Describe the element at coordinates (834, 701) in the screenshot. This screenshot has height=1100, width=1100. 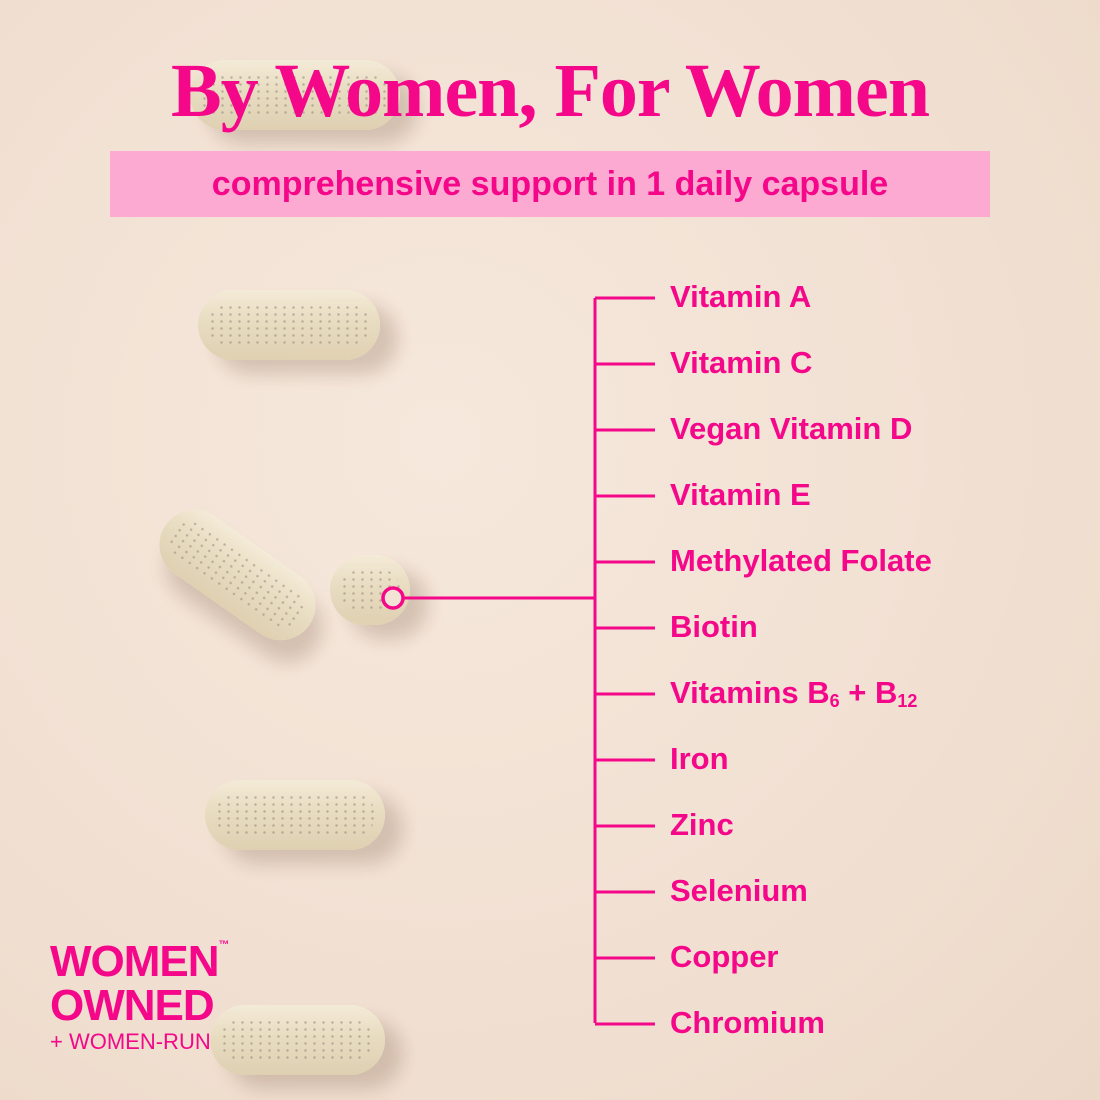
I see `b6-sub: 6` at that location.